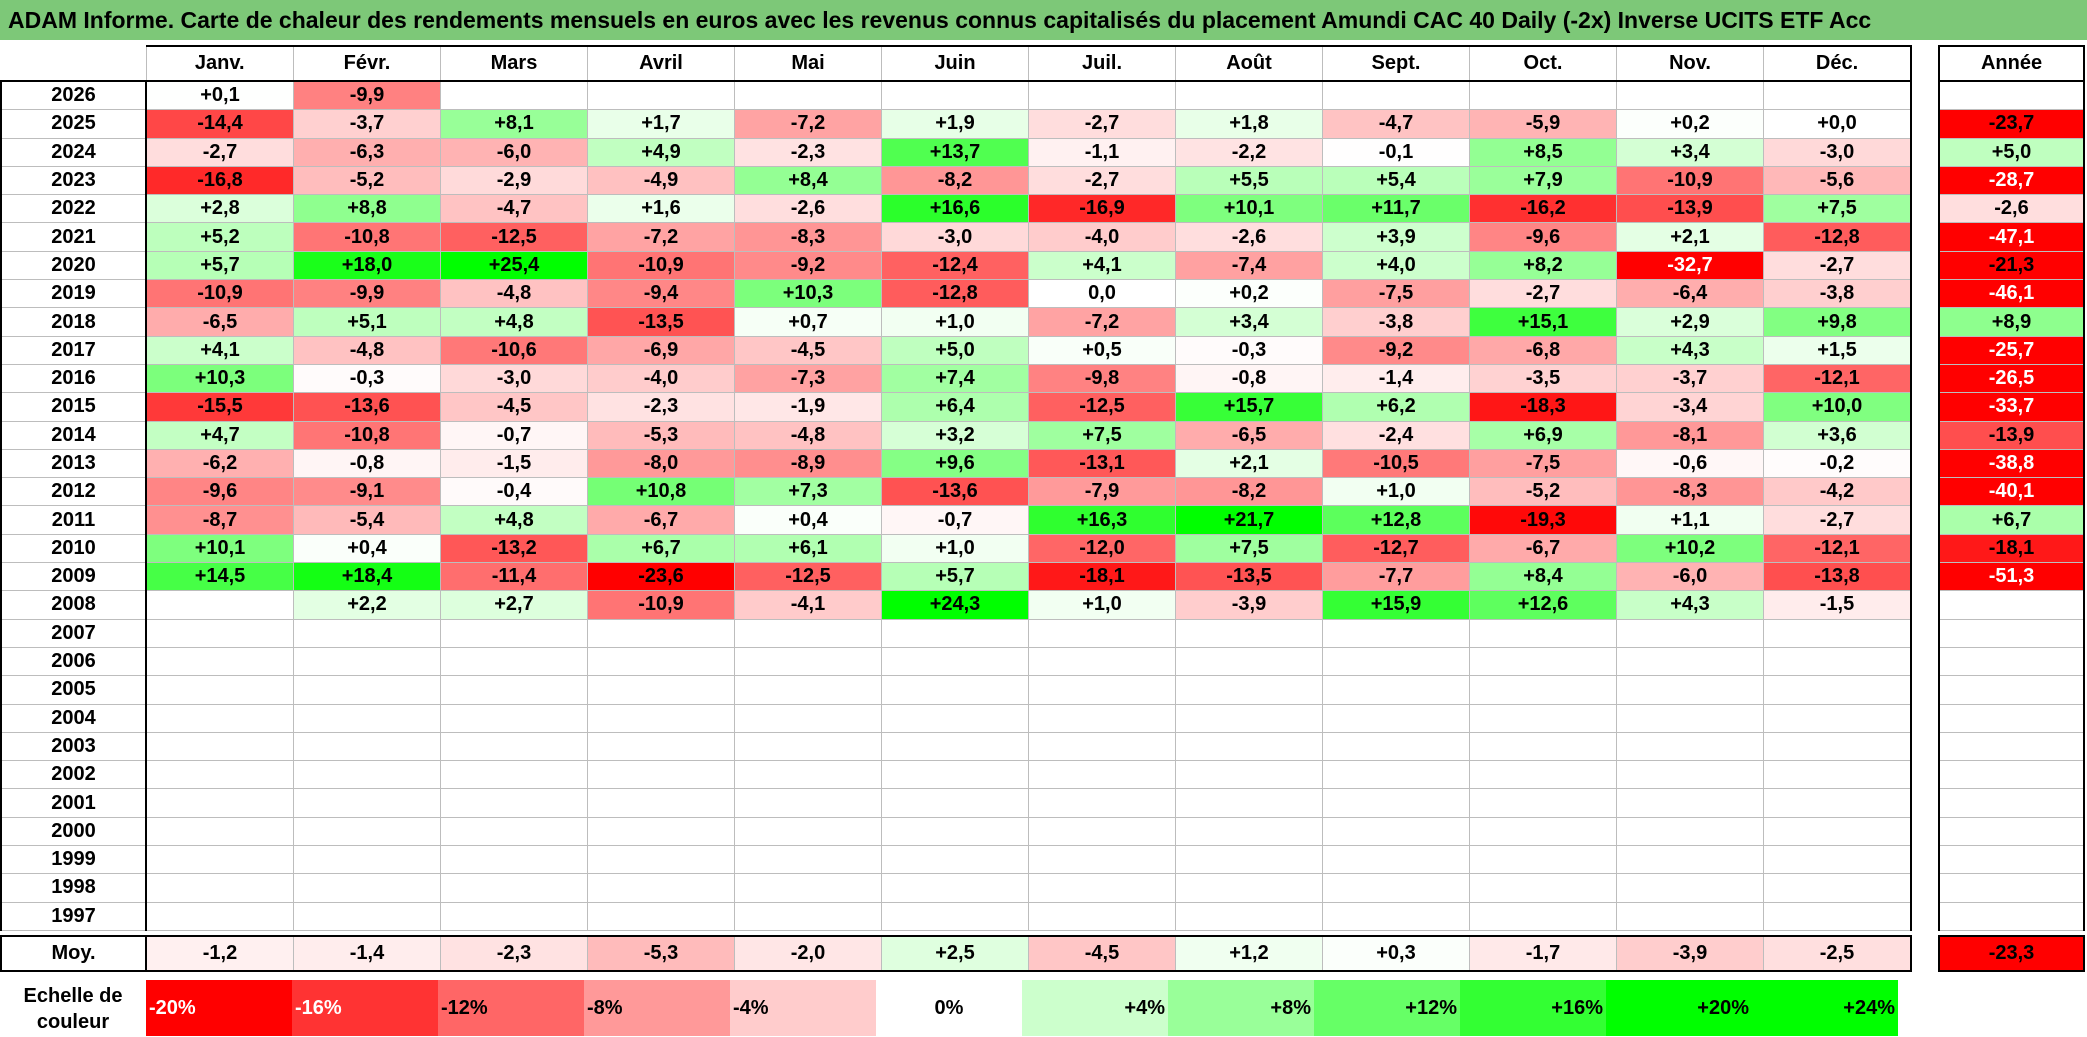 The image size is (2087, 1037). I want to click on heatmap-cell: +1,9, so click(955, 124).